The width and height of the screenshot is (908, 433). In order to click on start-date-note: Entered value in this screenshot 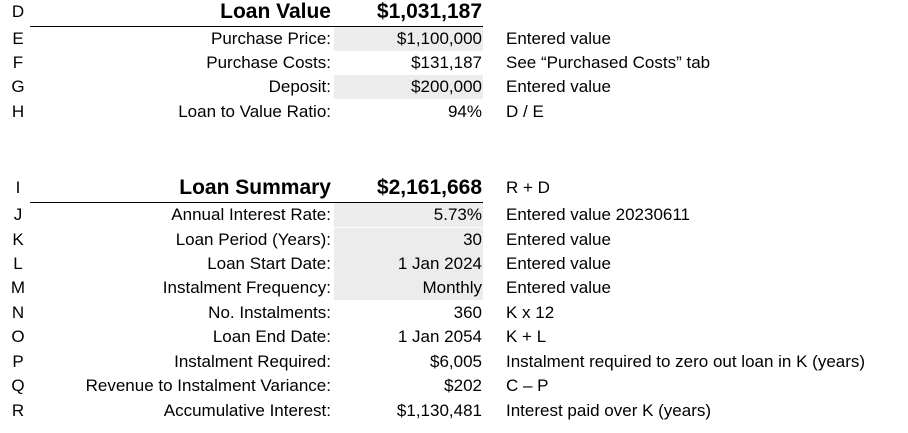, I will do `click(558, 263)`.